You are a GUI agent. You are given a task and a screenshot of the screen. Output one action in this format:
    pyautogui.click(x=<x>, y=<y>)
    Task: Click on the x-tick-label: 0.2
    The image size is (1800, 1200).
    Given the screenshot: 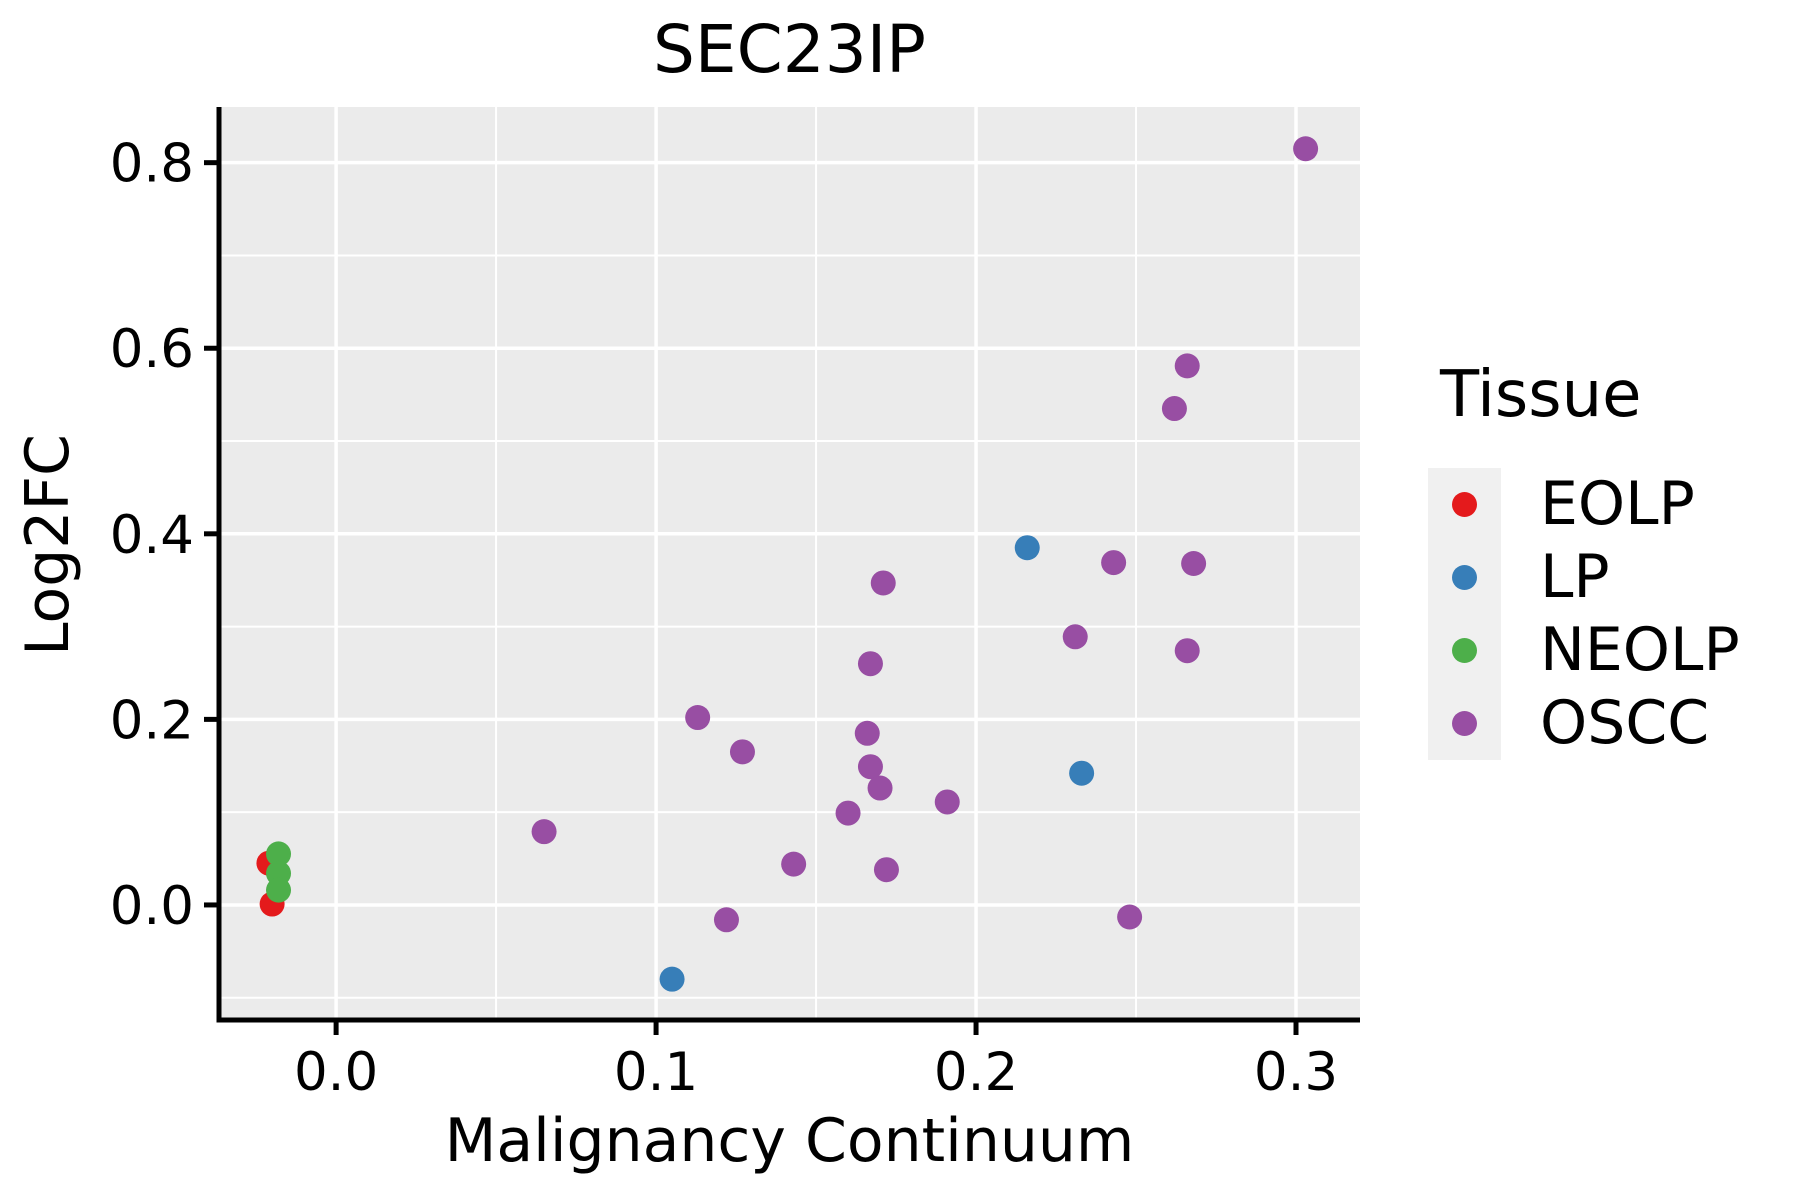 What is the action you would take?
    pyautogui.click(x=976, y=1072)
    